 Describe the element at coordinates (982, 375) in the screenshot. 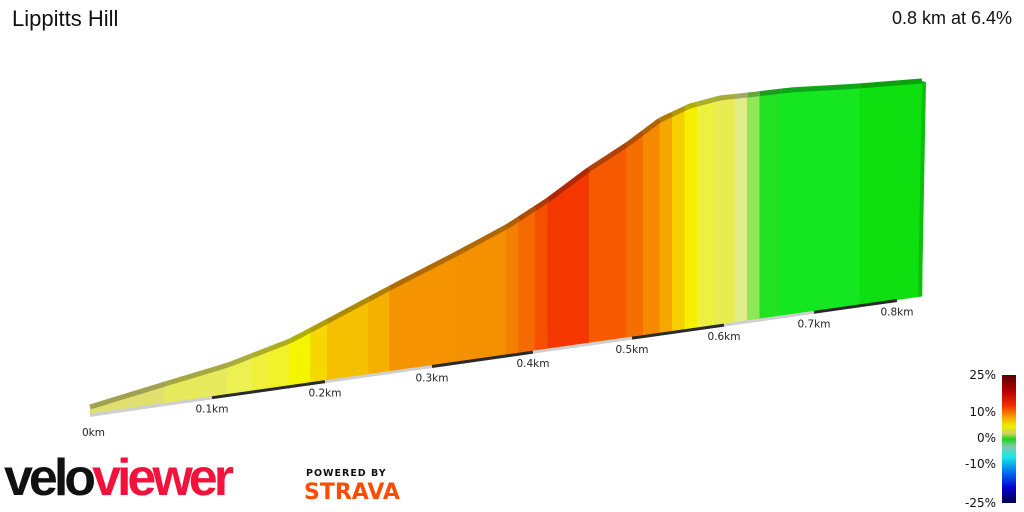

I see `legend-label: 25%` at that location.